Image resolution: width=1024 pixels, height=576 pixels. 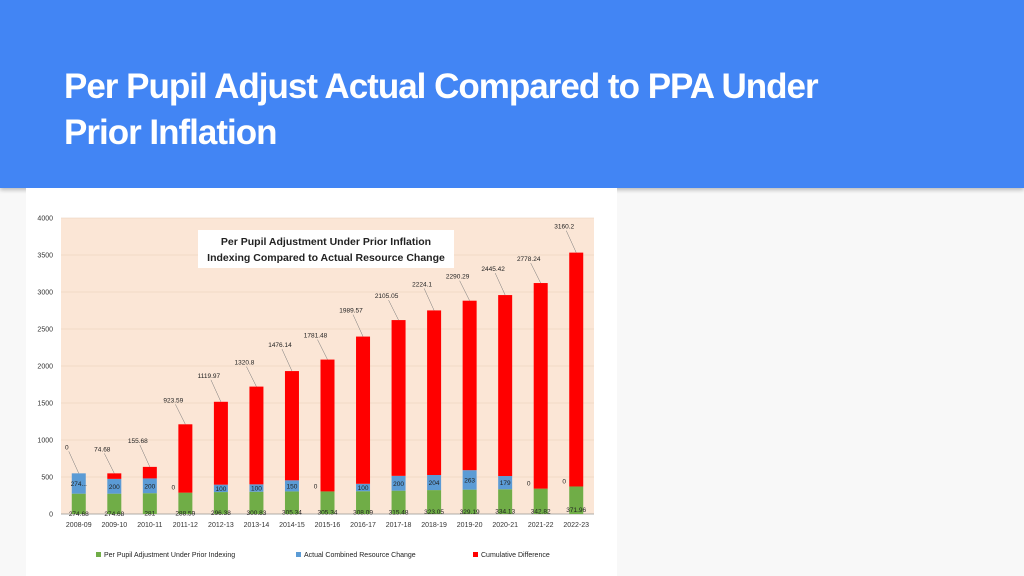 What do you see at coordinates (564, 227) in the screenshot?
I see `data-label: 3160.2` at bounding box center [564, 227].